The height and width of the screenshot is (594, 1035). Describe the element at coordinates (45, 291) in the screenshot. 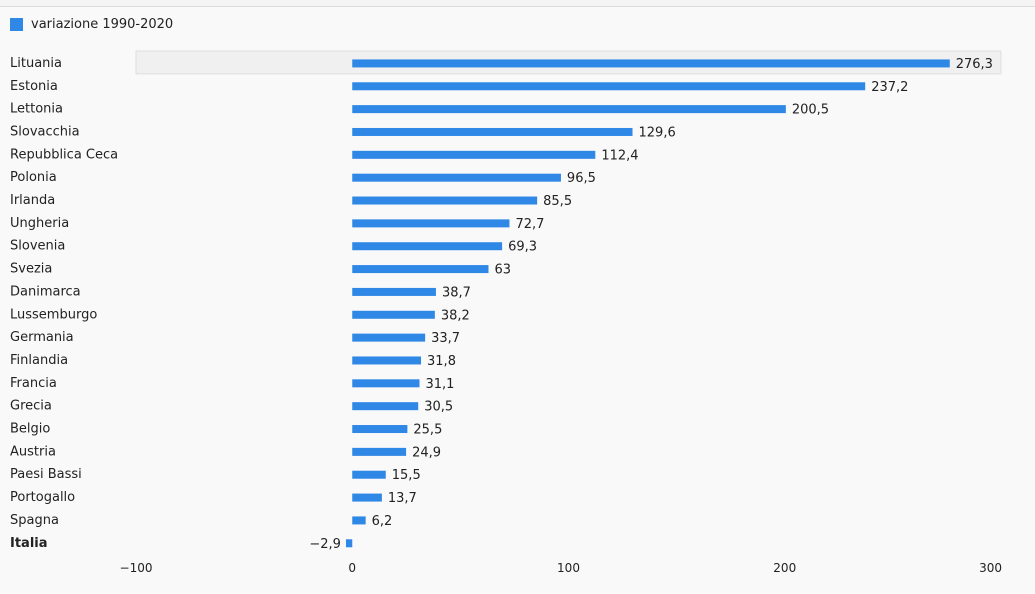

I see `category-label: Danimarca` at that location.